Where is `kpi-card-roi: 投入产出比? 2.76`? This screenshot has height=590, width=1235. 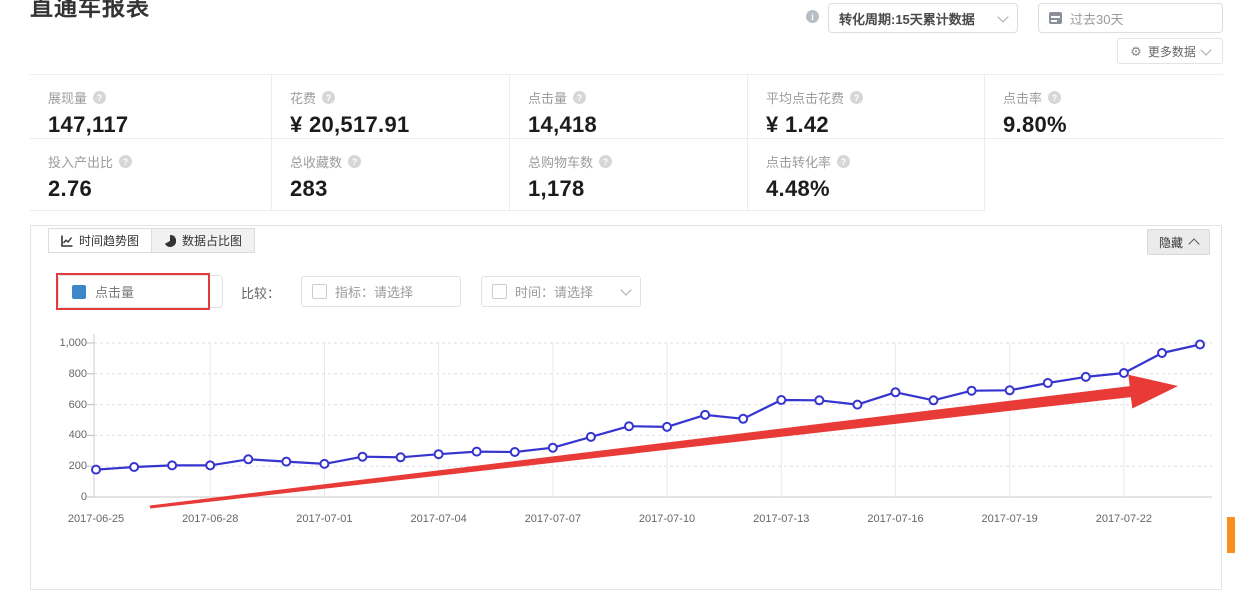 kpi-card-roi: 投入产出比? 2.76 is located at coordinates (151, 175).